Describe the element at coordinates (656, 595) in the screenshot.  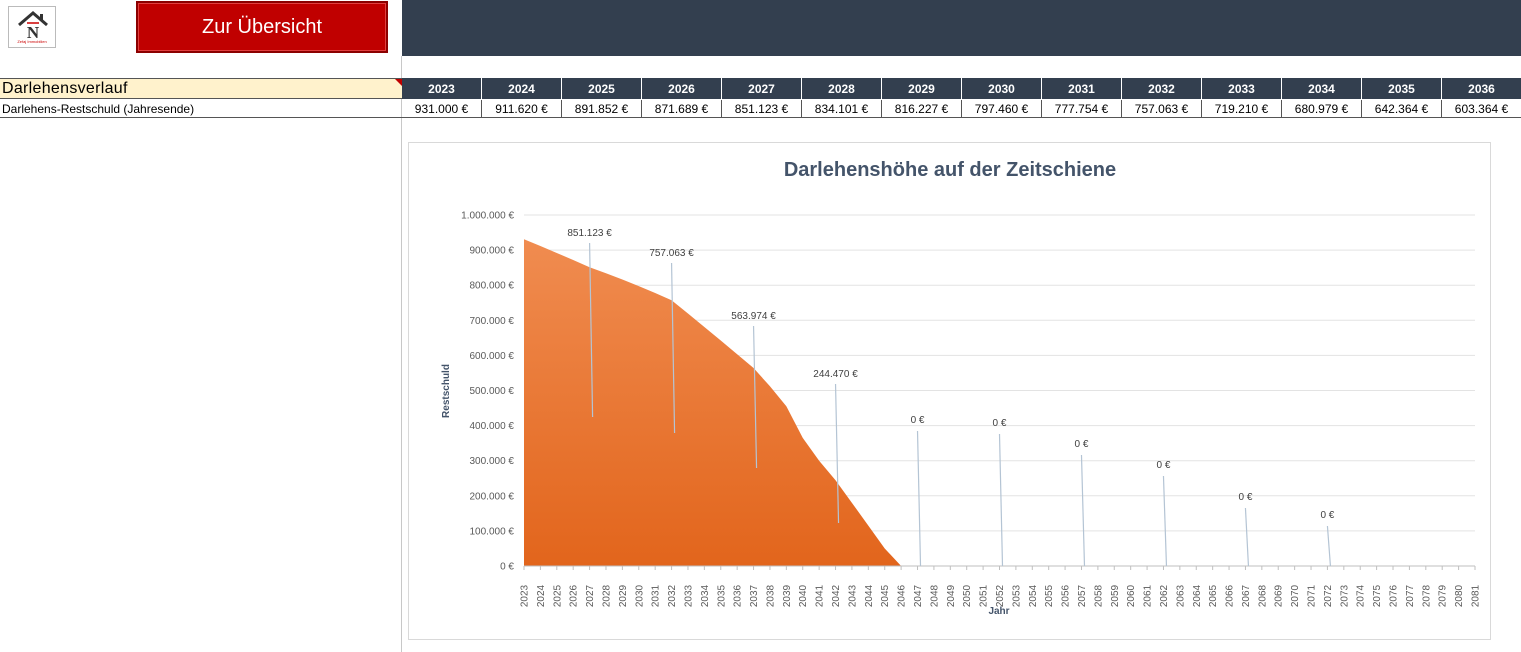
I see `x-tick-label: 2031` at that location.